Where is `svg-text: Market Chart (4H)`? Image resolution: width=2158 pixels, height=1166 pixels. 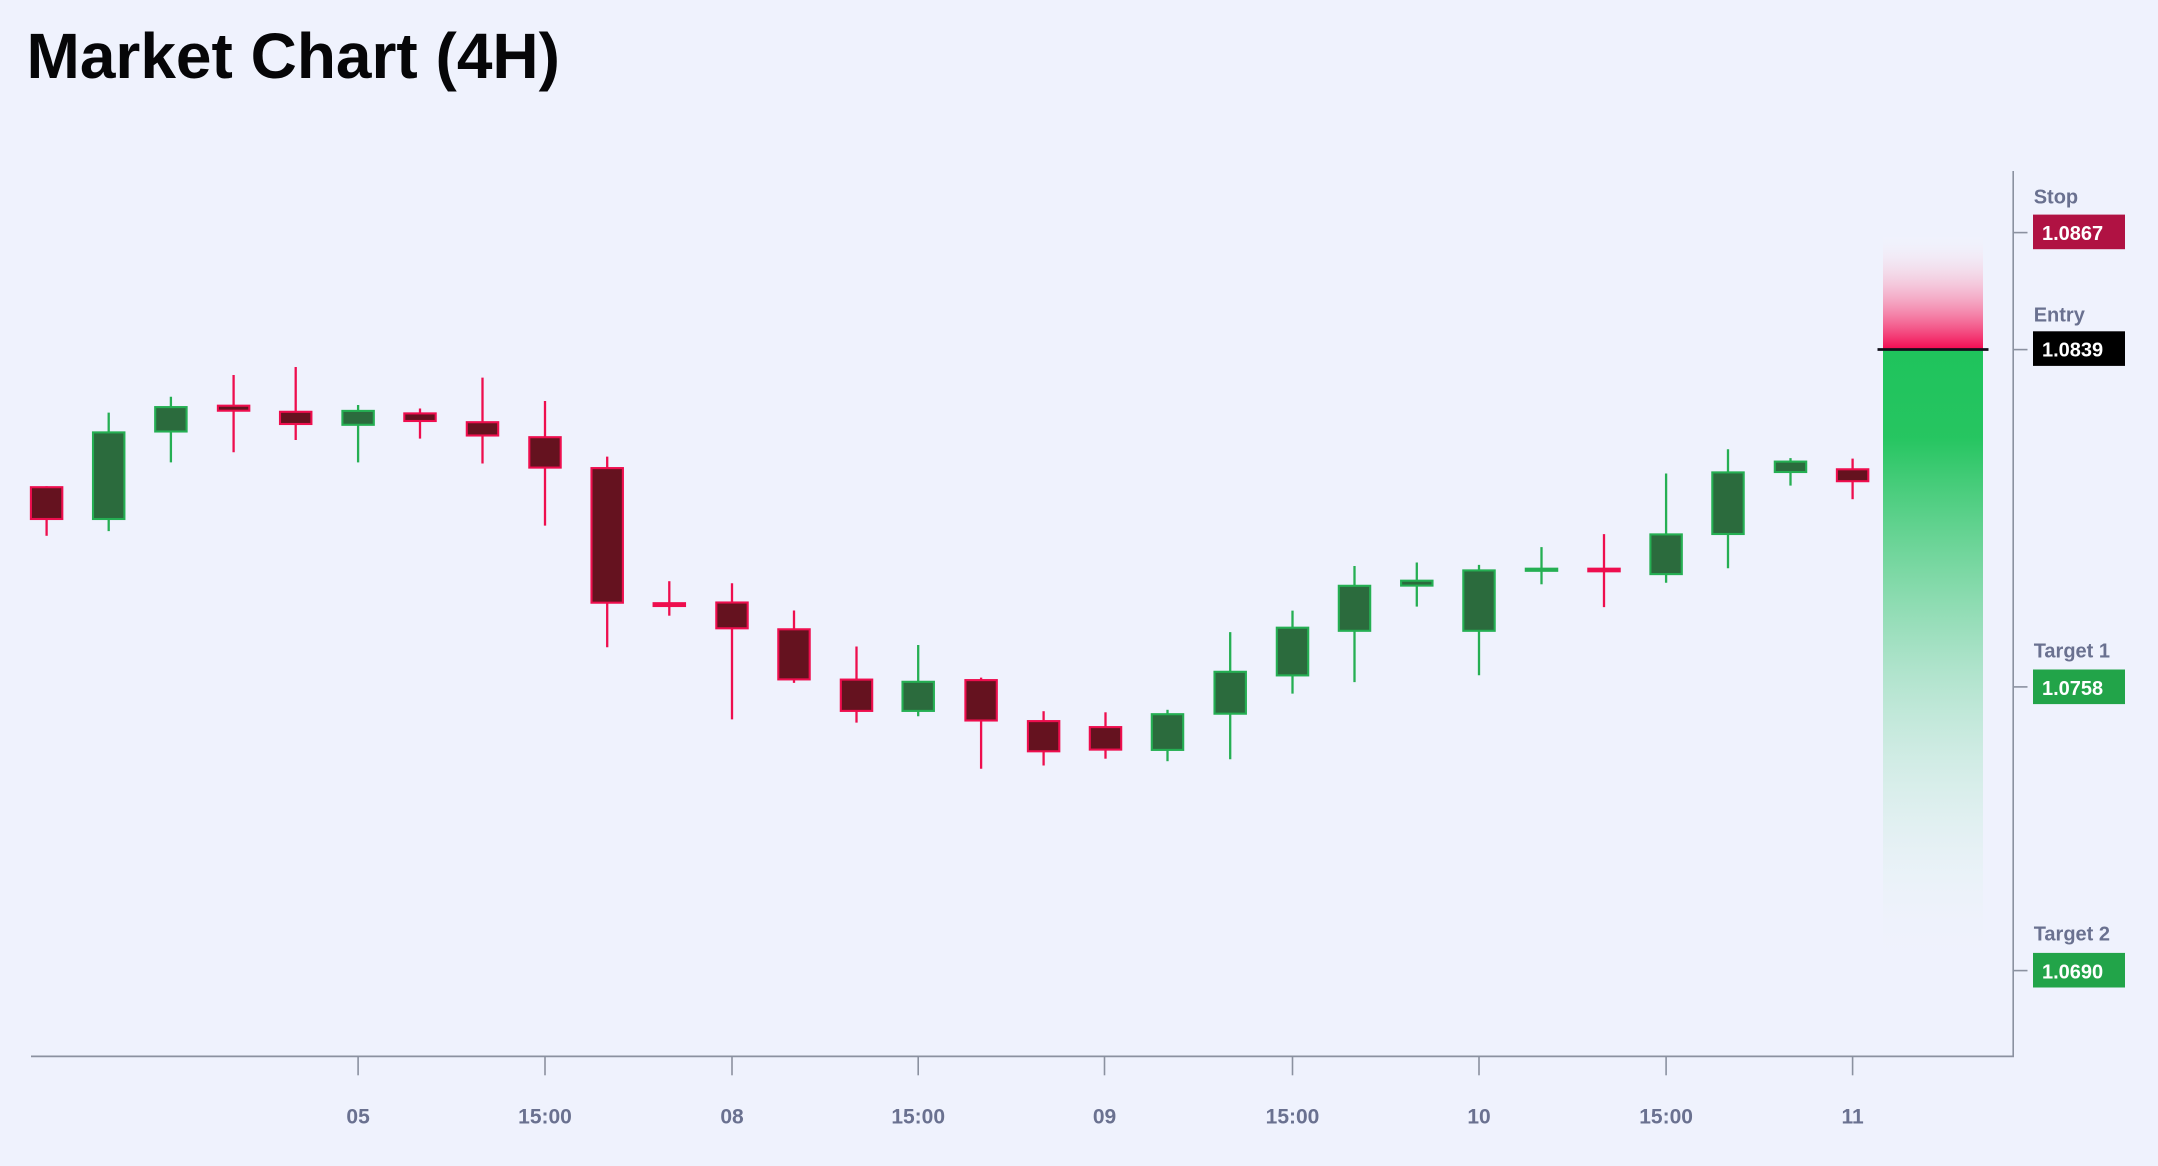
svg-text: Market Chart (4H) is located at coordinates (293, 56).